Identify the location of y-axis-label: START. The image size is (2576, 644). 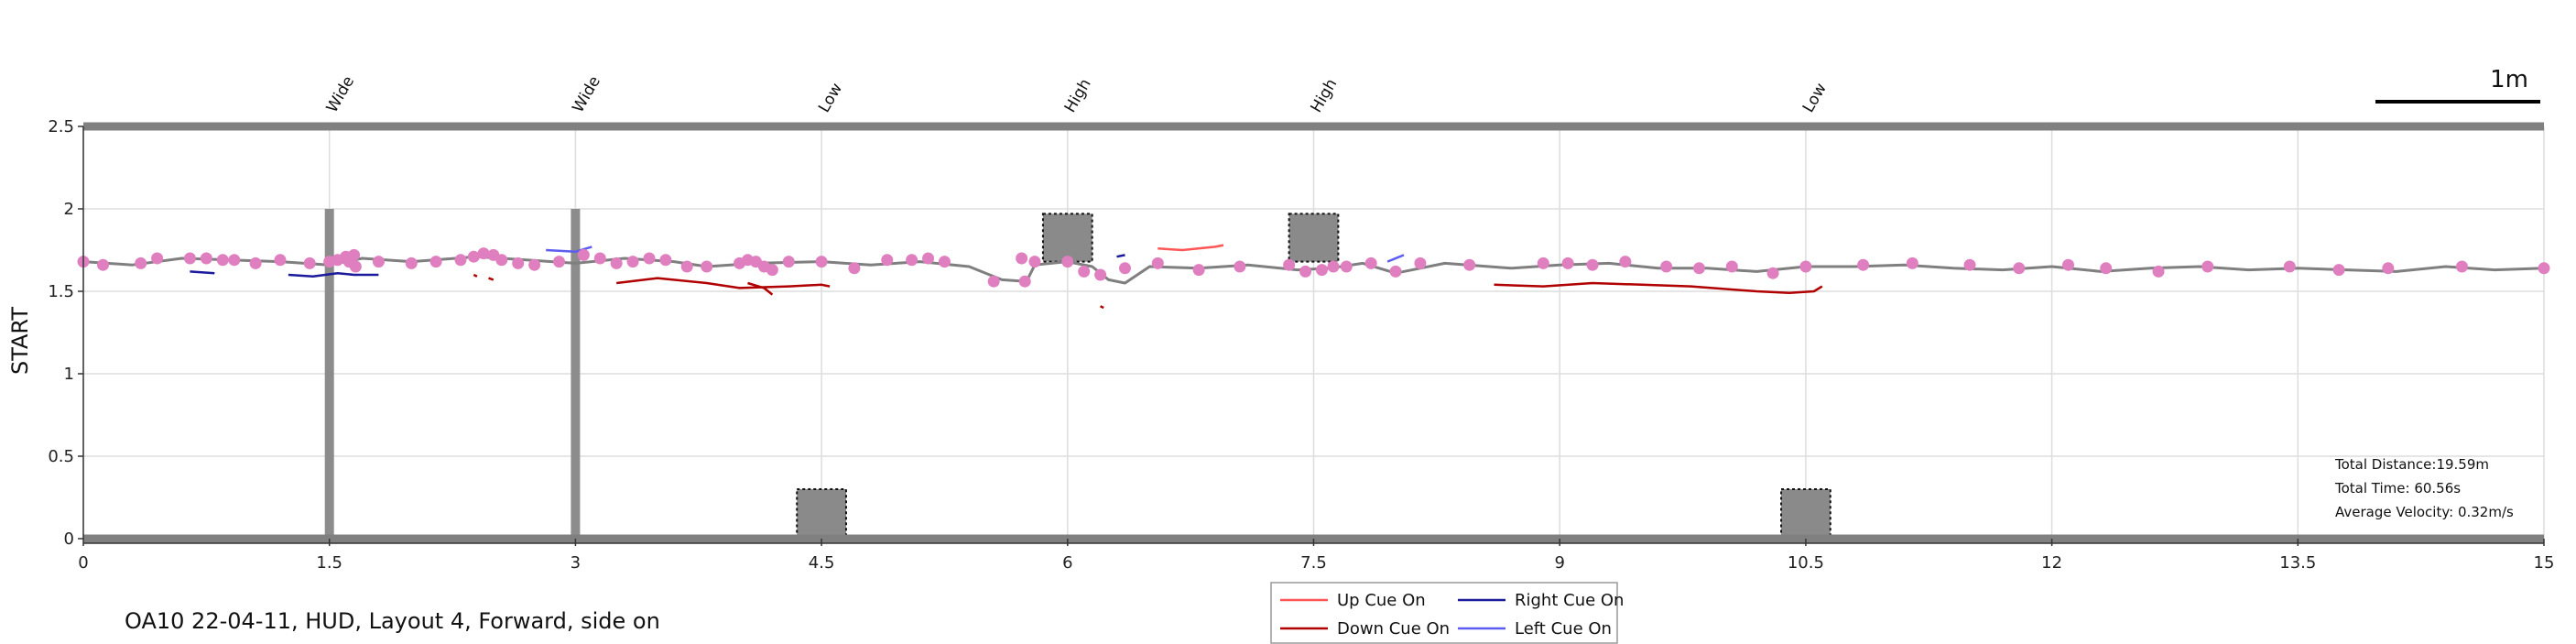
(20, 341).